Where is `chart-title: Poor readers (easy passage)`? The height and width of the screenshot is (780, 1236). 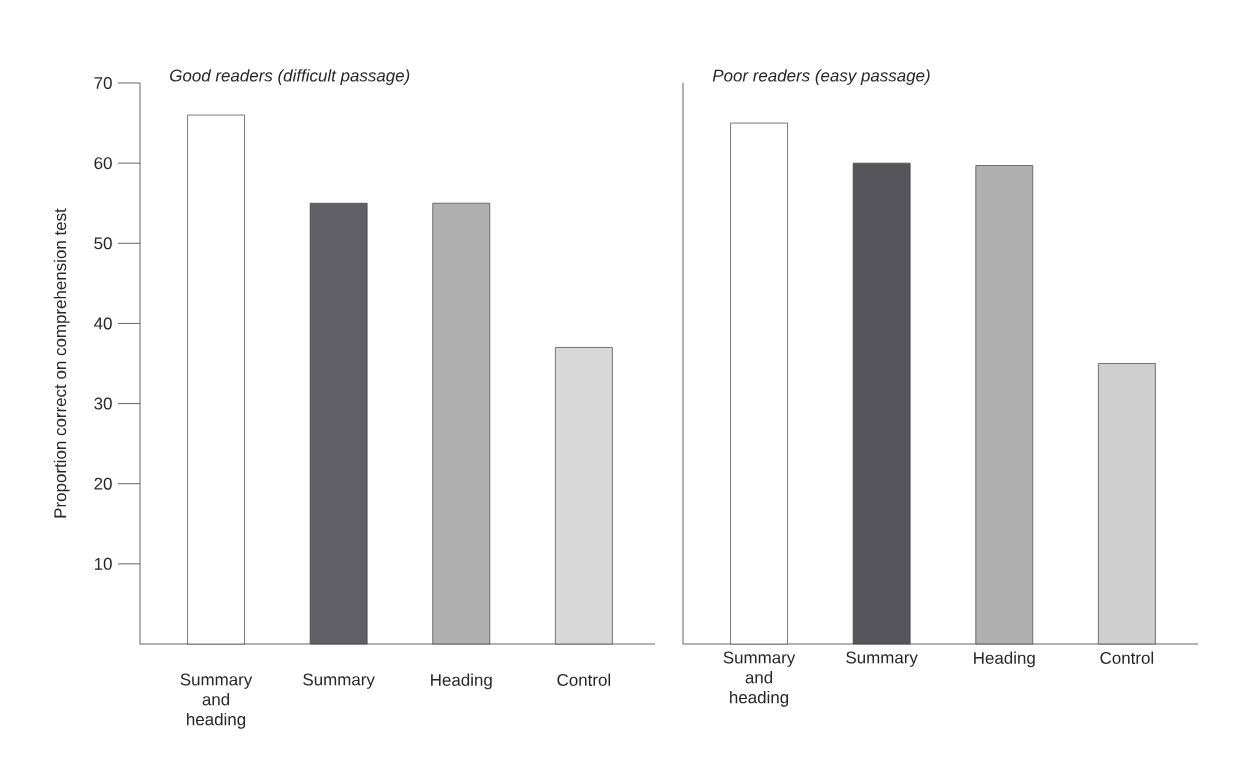 chart-title: Poor readers (easy passage) is located at coordinates (821, 77).